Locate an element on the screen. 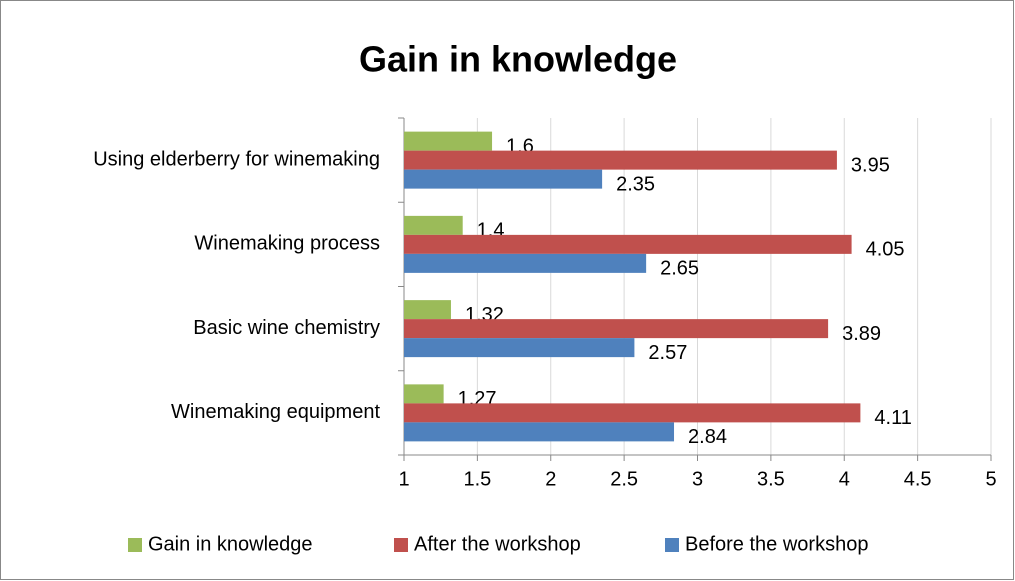  legend-label: Gain in knowledge is located at coordinates (230, 544).